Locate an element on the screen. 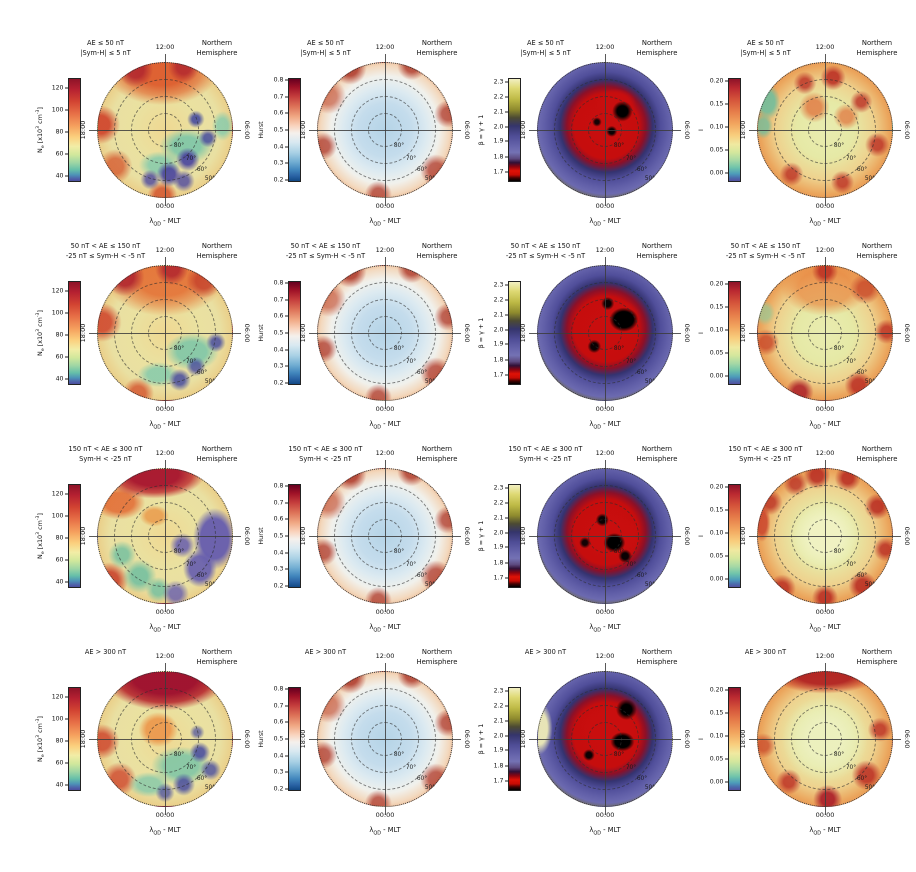 This screenshot has width=916, height=872. colorbar-tick: 80 is located at coordinates (62, 132).